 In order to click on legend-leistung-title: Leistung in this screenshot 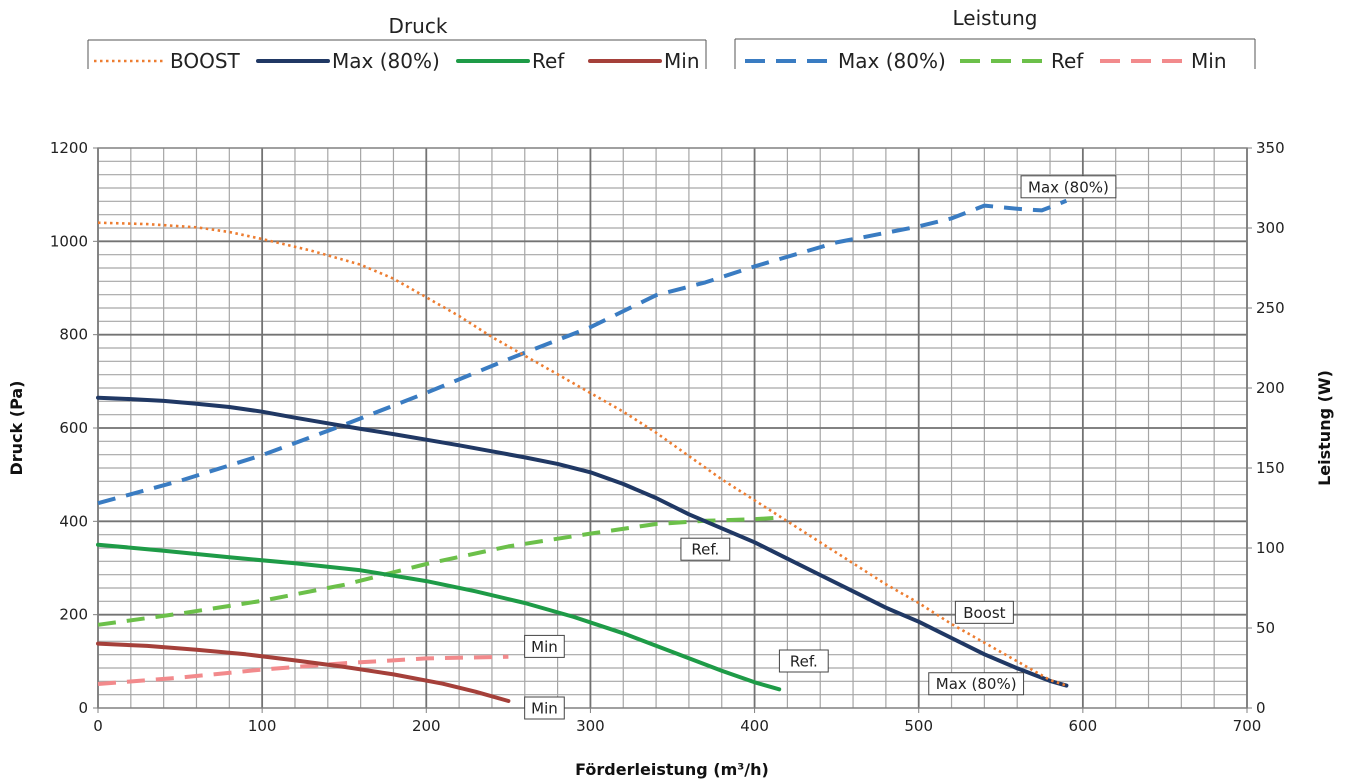, I will do `click(995, 18)`.